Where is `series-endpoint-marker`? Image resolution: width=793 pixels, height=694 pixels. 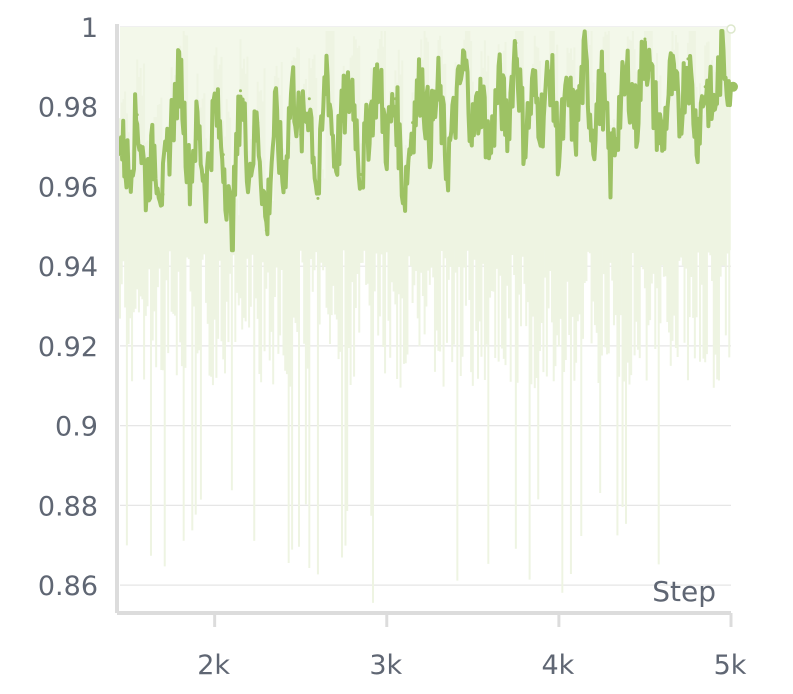
series-endpoint-marker is located at coordinates (733, 86).